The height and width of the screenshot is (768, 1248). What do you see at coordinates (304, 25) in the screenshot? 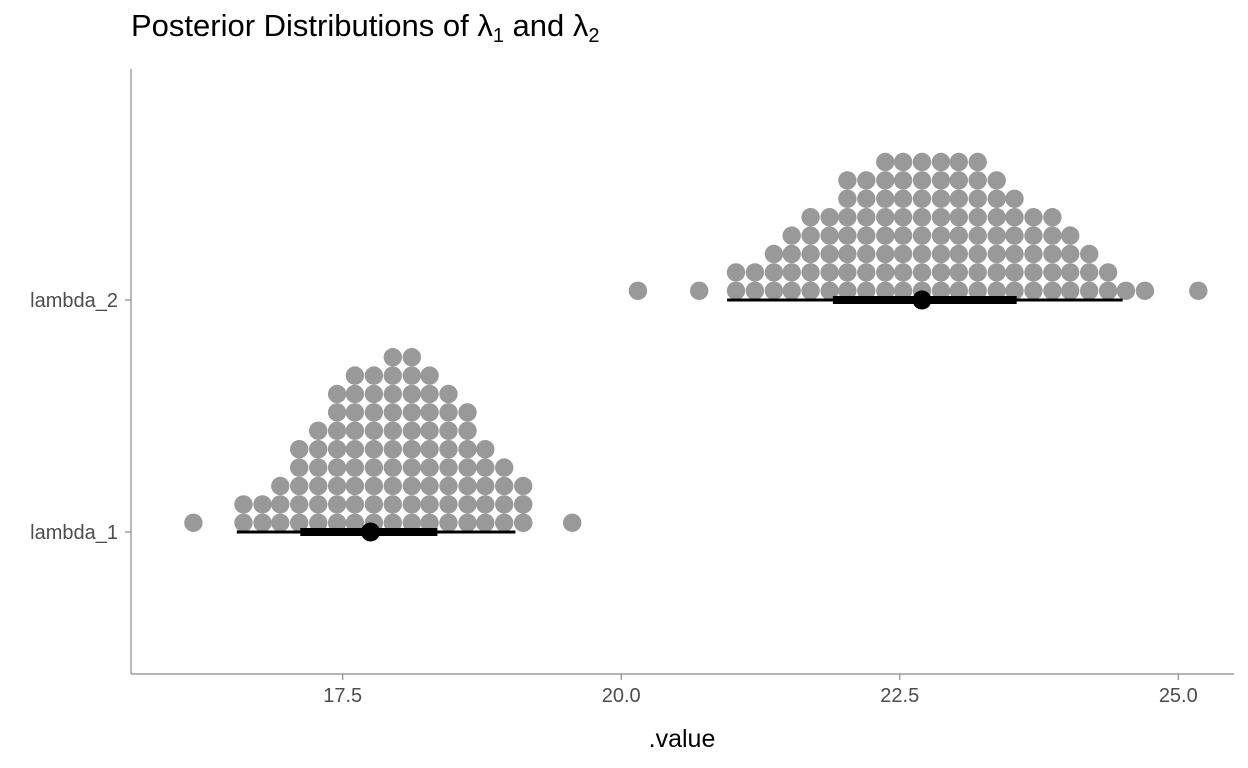
I see `title-text: Posterior Distributions of` at bounding box center [304, 25].